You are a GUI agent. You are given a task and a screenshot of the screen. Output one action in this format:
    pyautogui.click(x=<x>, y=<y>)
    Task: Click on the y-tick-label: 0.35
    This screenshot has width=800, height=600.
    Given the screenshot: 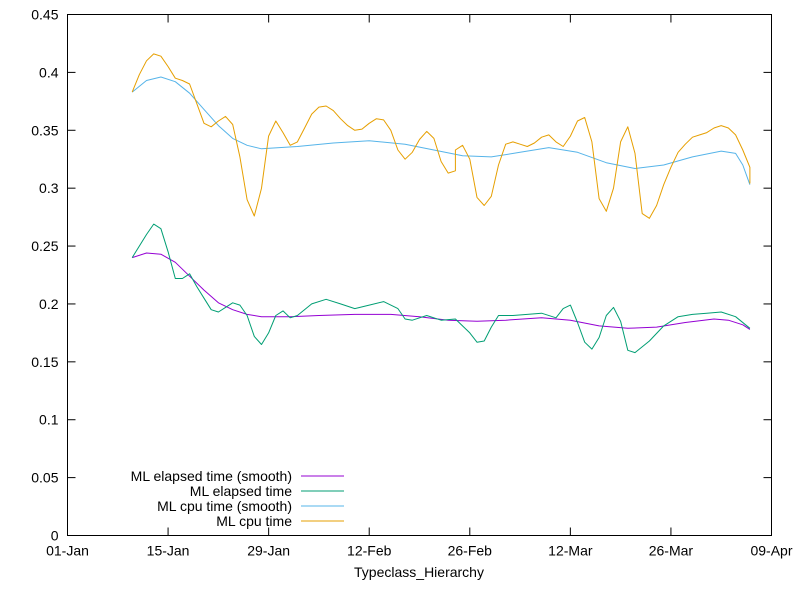 What is the action you would take?
    pyautogui.click(x=44, y=130)
    